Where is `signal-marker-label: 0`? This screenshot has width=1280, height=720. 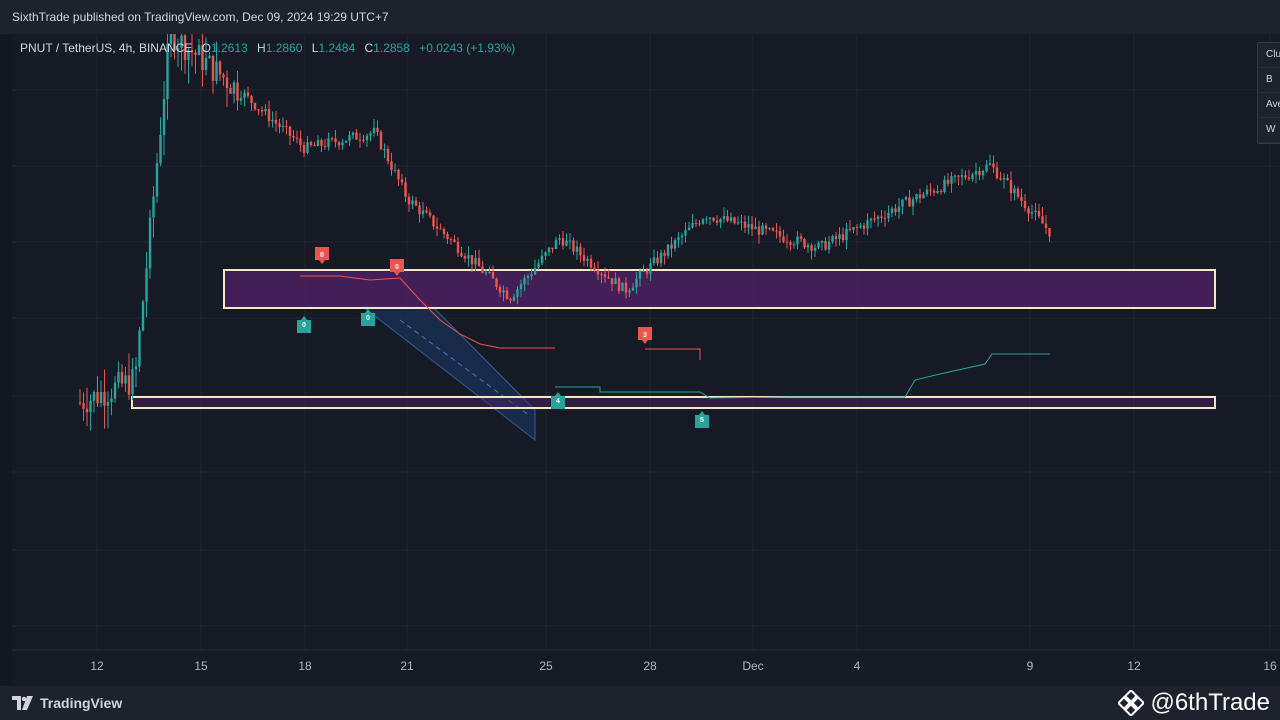 signal-marker-label: 0 is located at coordinates (304, 325).